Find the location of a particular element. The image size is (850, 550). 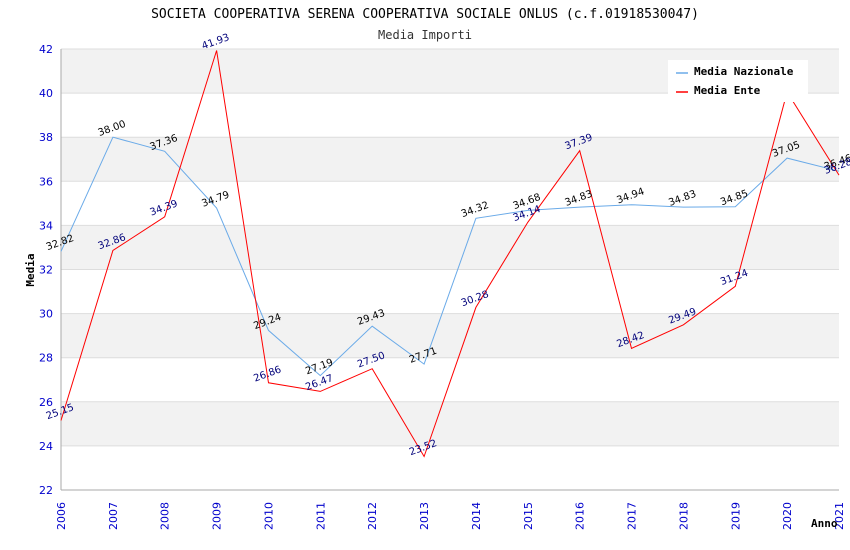

legend: Media Nazionale Media Ente is located at coordinates (738, 81).